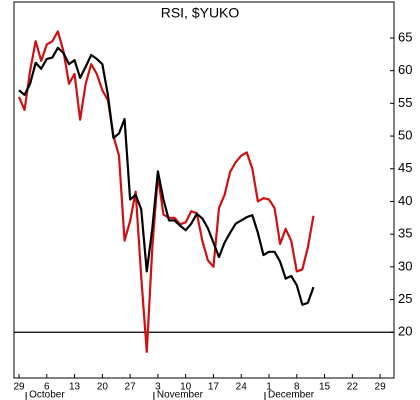 This screenshot has width=420, height=400. I want to click on y-tick-label: 65, so click(405, 36).